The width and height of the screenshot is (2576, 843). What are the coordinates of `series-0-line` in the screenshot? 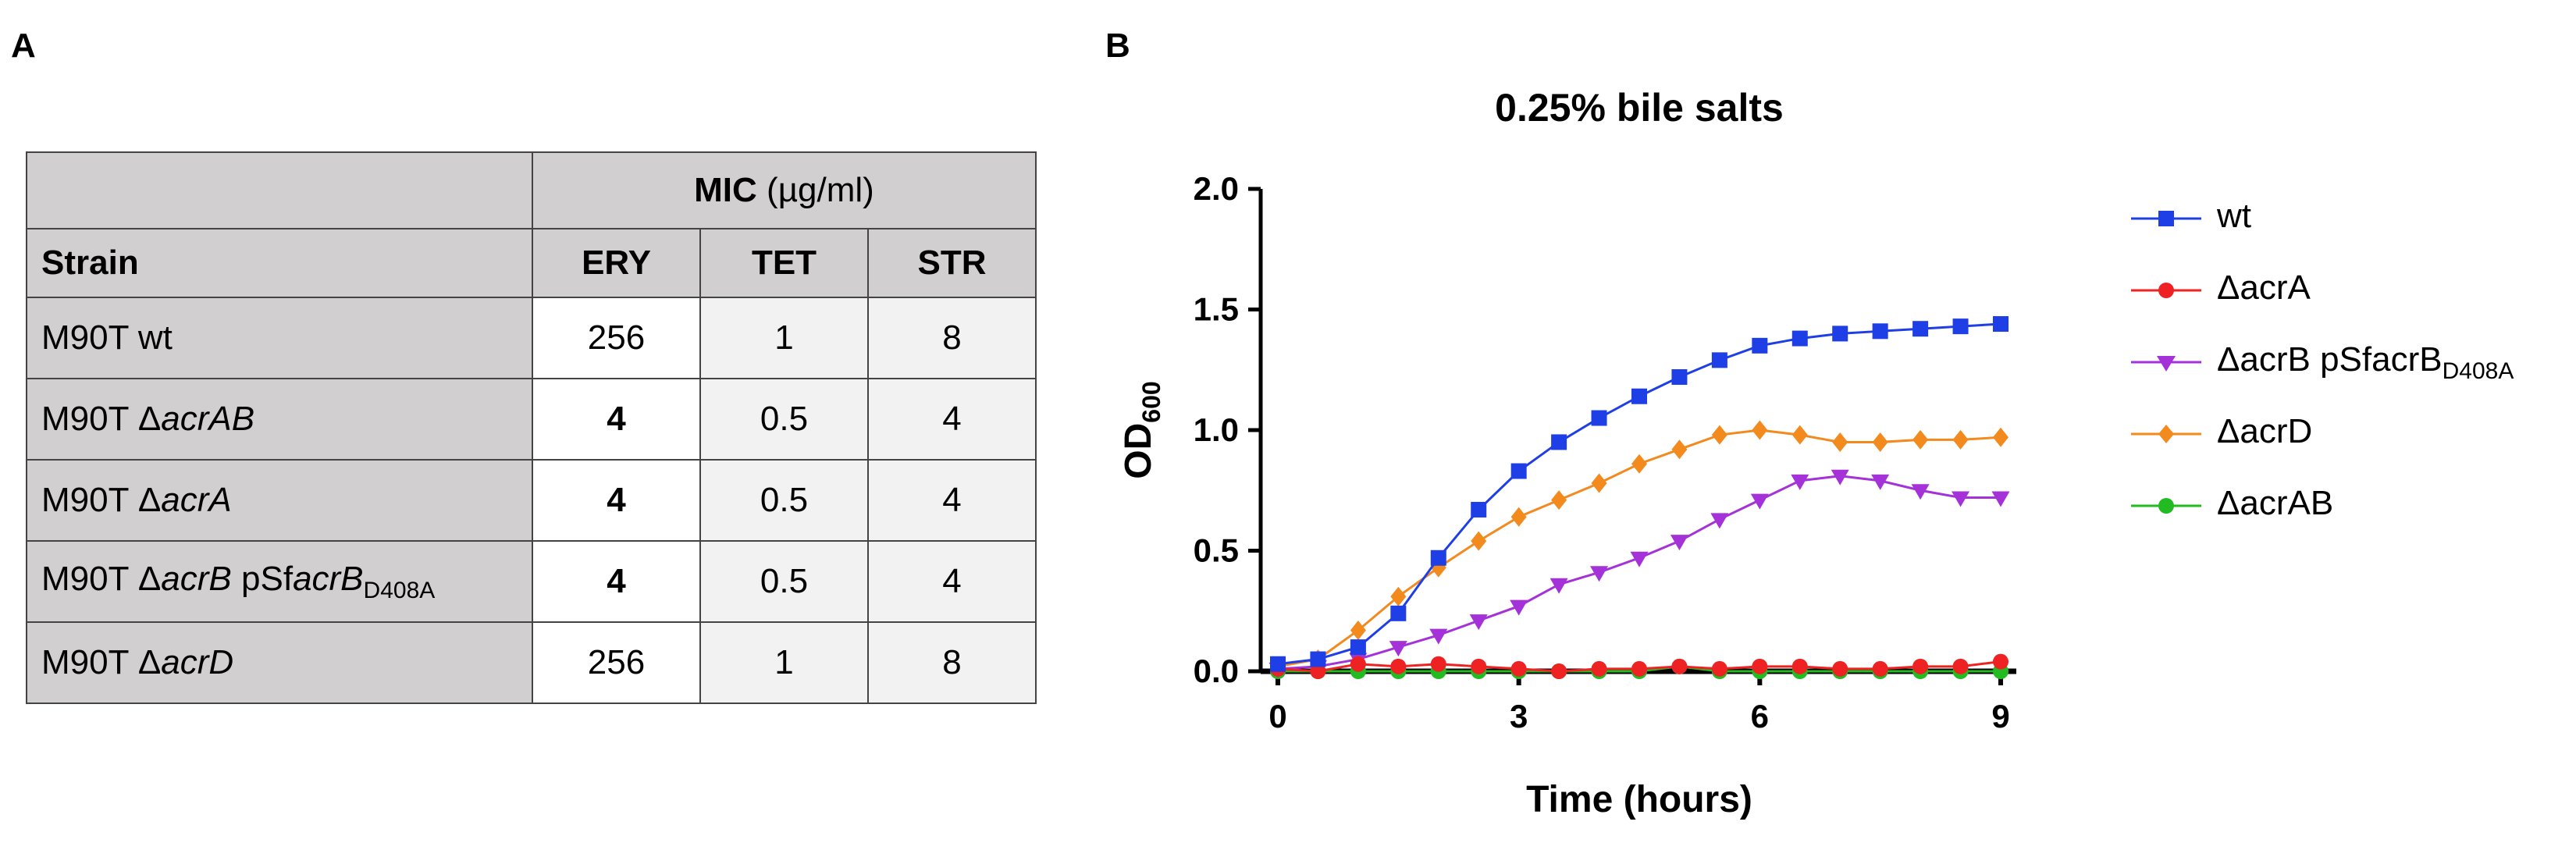 It's located at (1639, 494).